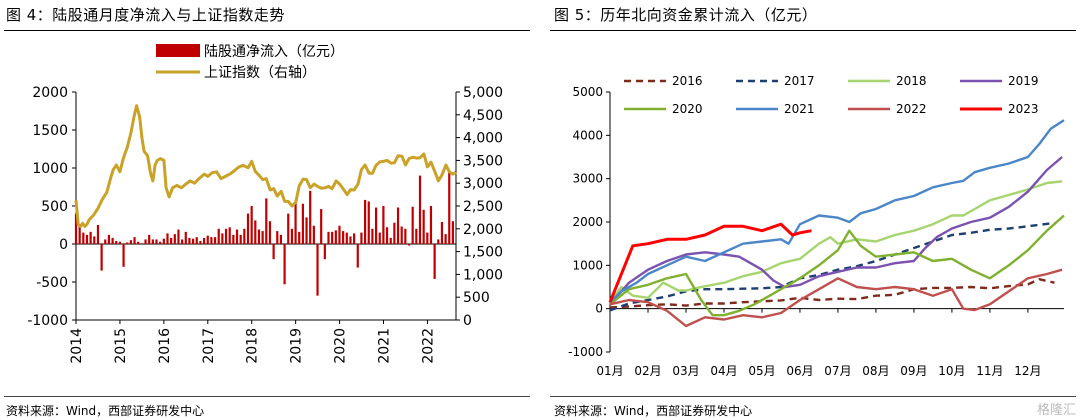 The image size is (1080, 420). What do you see at coordinates (483, 275) in the screenshot?
I see `right-axis-tick-label: 1,000` at bounding box center [483, 275].